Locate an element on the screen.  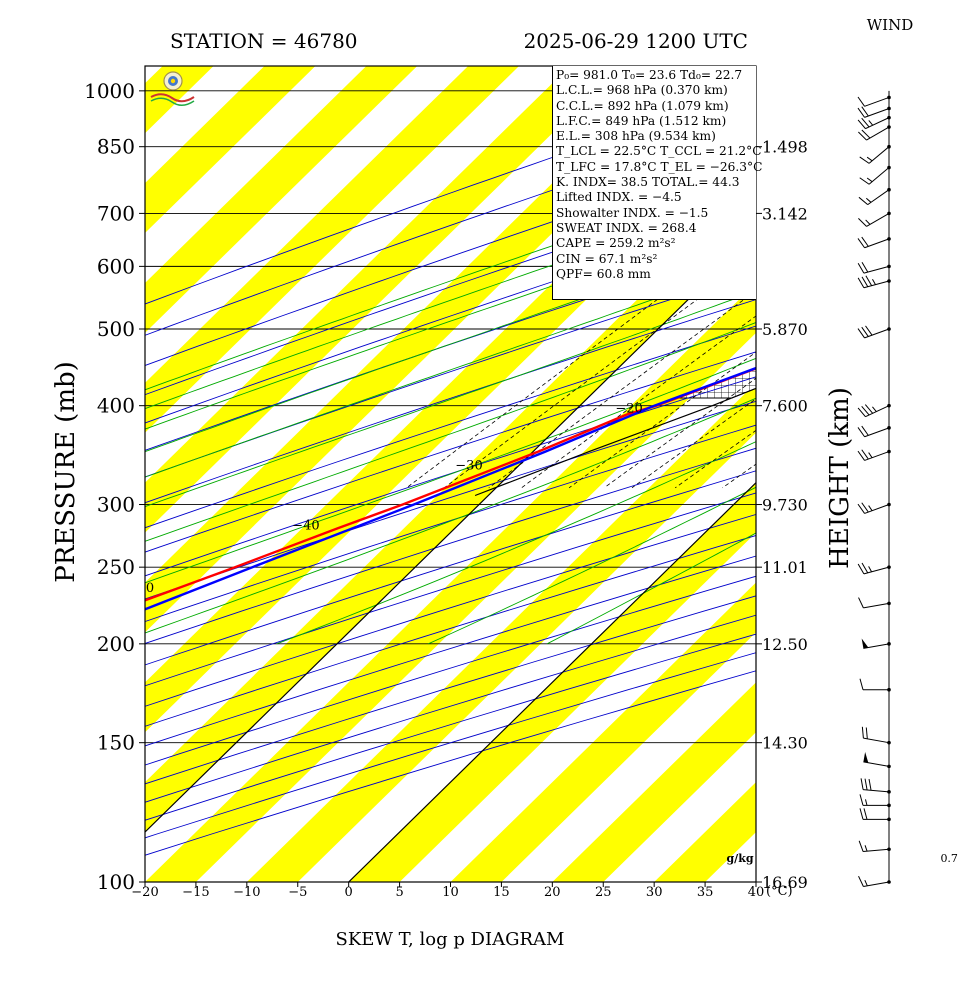
temperature-tick-label: 25 is located at coordinates (603, 892).